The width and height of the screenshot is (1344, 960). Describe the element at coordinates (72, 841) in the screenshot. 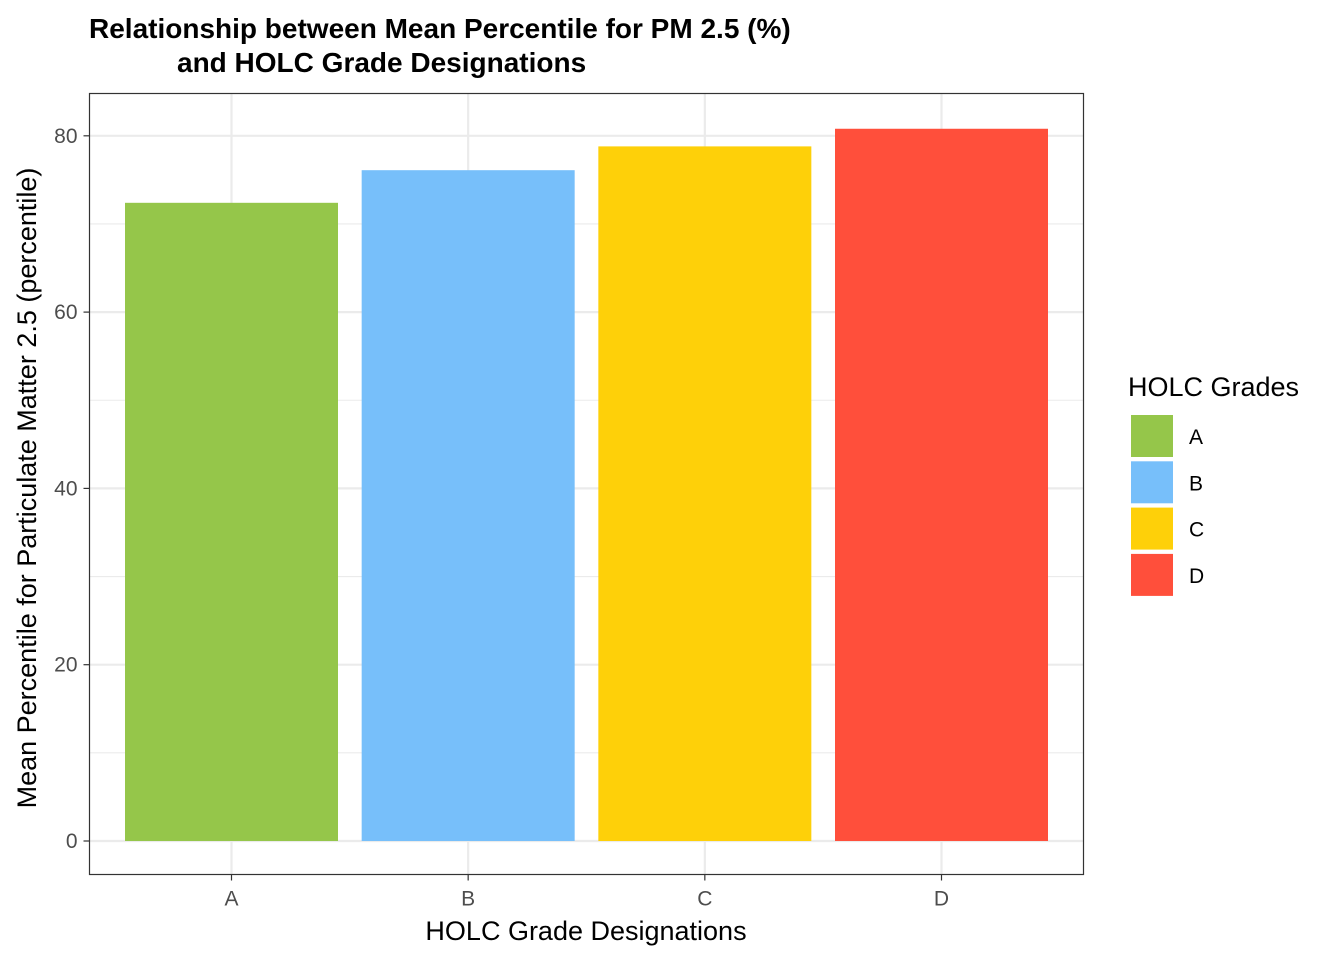

I see `y-tick-label: 0` at that location.